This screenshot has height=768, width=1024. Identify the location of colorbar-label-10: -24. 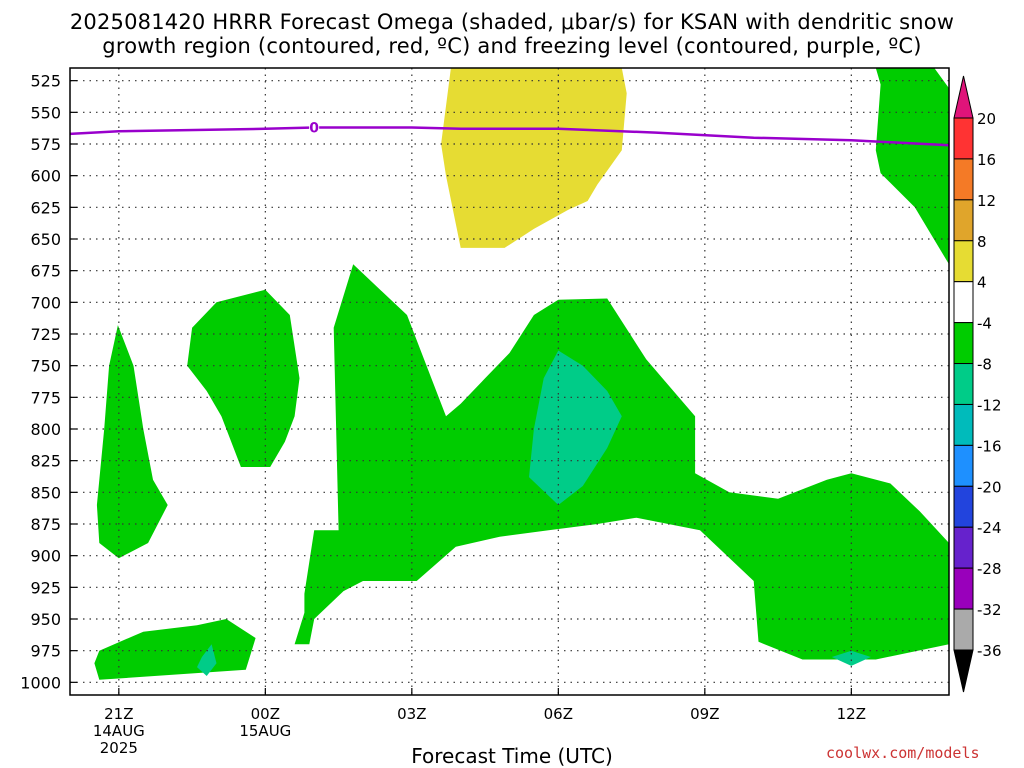
(989, 528).